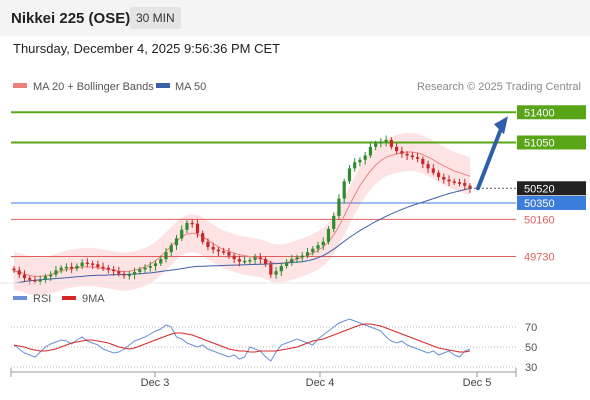  I want to click on credit-label: Research © 2025 Trading Central, so click(499, 87).